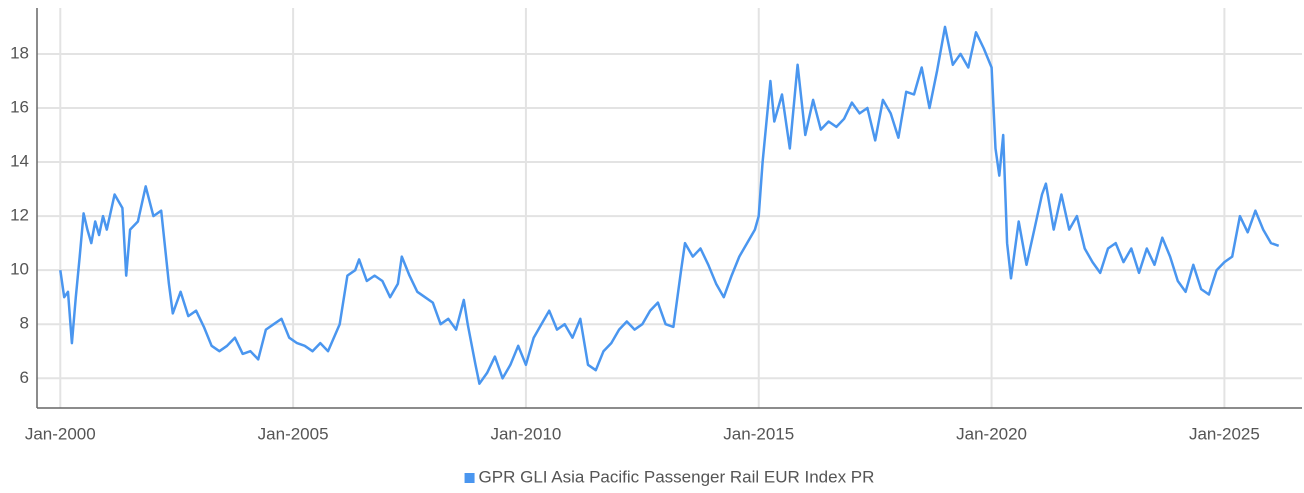 The width and height of the screenshot is (1304, 493). Describe the element at coordinates (60, 433) in the screenshot. I see `x-tick-label: Jan-2000` at that location.